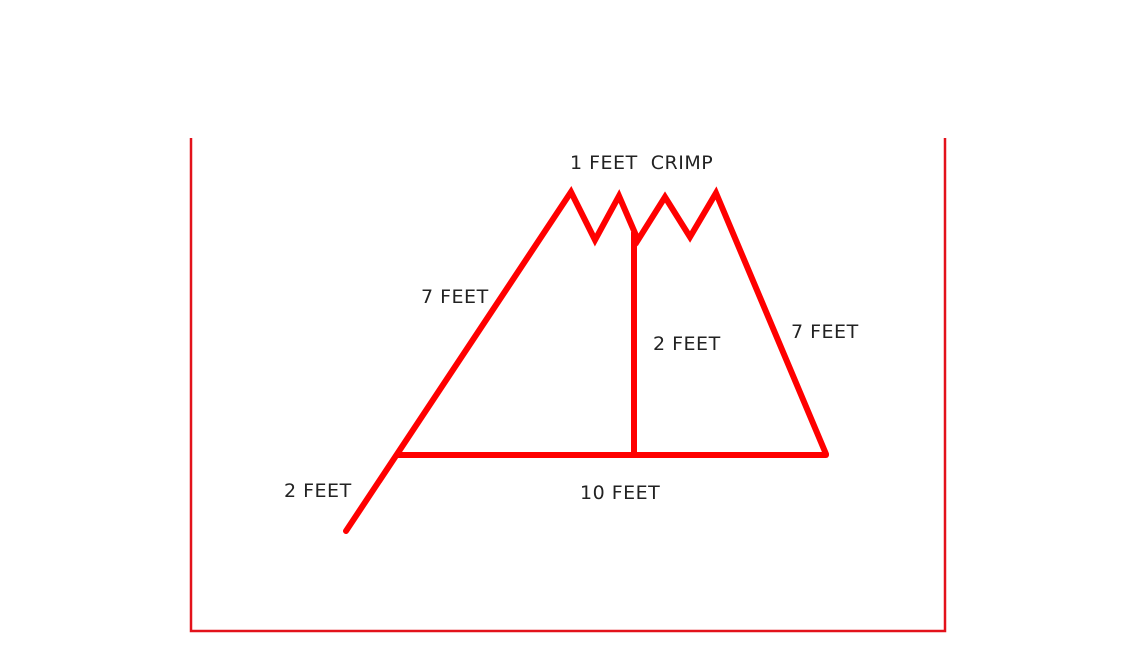 This screenshot has height=649, width=1138. Describe the element at coordinates (687, 344) in the screenshot. I see `center-post-label: 2 FEET` at that location.